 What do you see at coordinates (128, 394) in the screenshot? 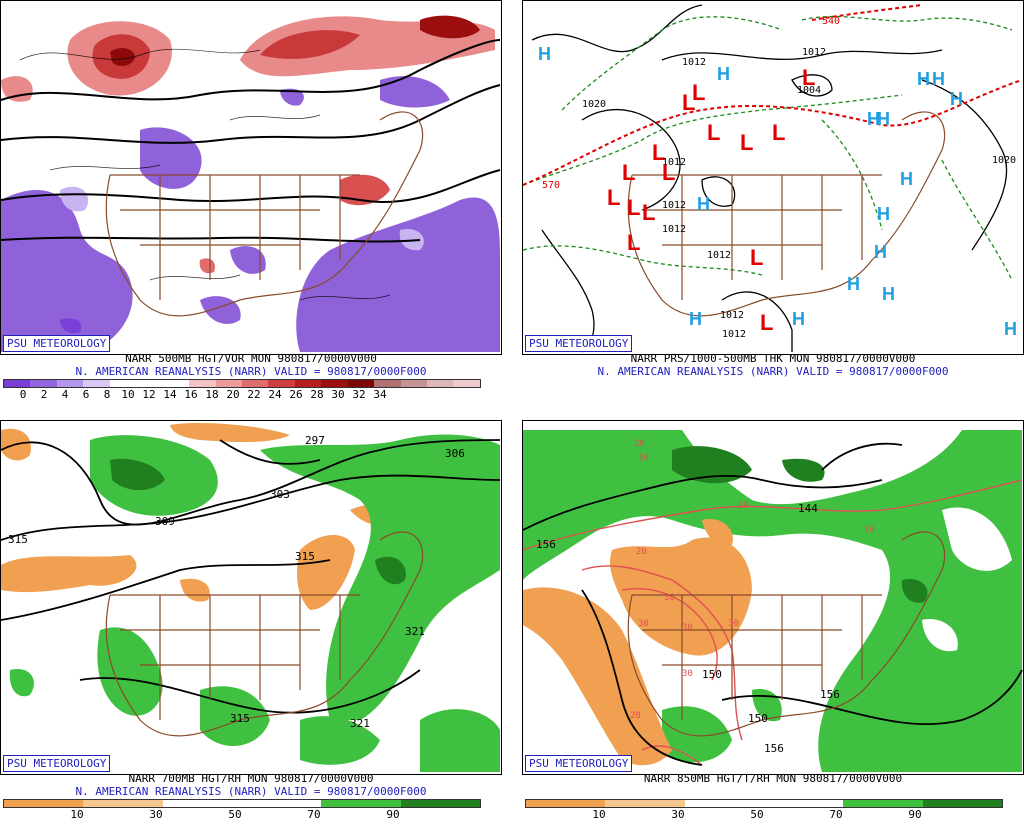
I see `colorbar-tick-label: 10` at bounding box center [128, 394].